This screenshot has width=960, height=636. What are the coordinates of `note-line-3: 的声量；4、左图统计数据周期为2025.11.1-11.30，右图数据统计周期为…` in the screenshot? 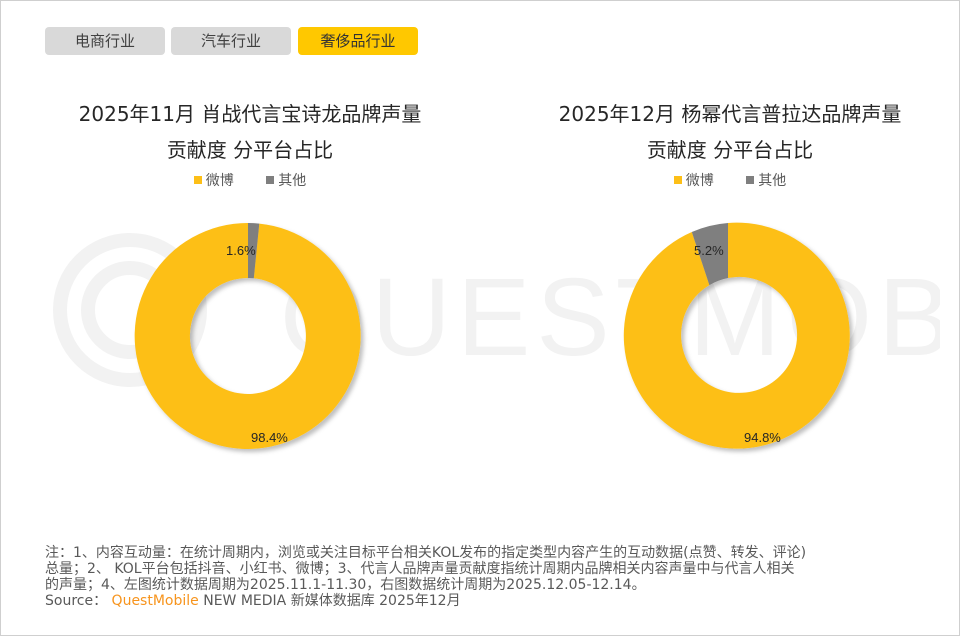 It's located at (345, 585).